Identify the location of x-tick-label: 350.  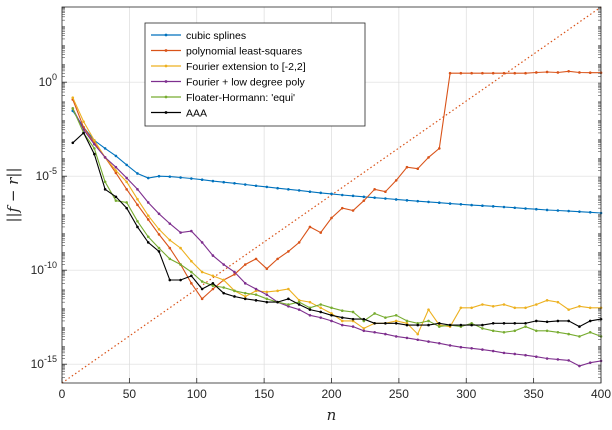
(534, 394).